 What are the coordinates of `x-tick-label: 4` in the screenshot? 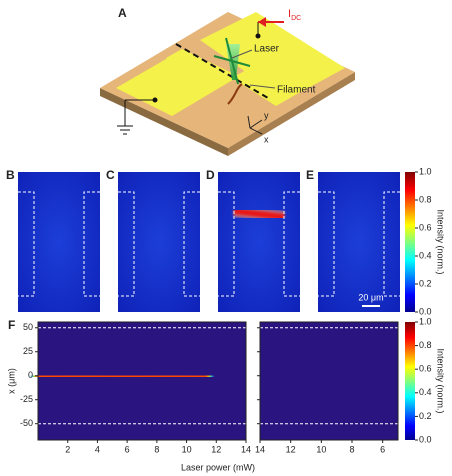 It's located at (97, 449).